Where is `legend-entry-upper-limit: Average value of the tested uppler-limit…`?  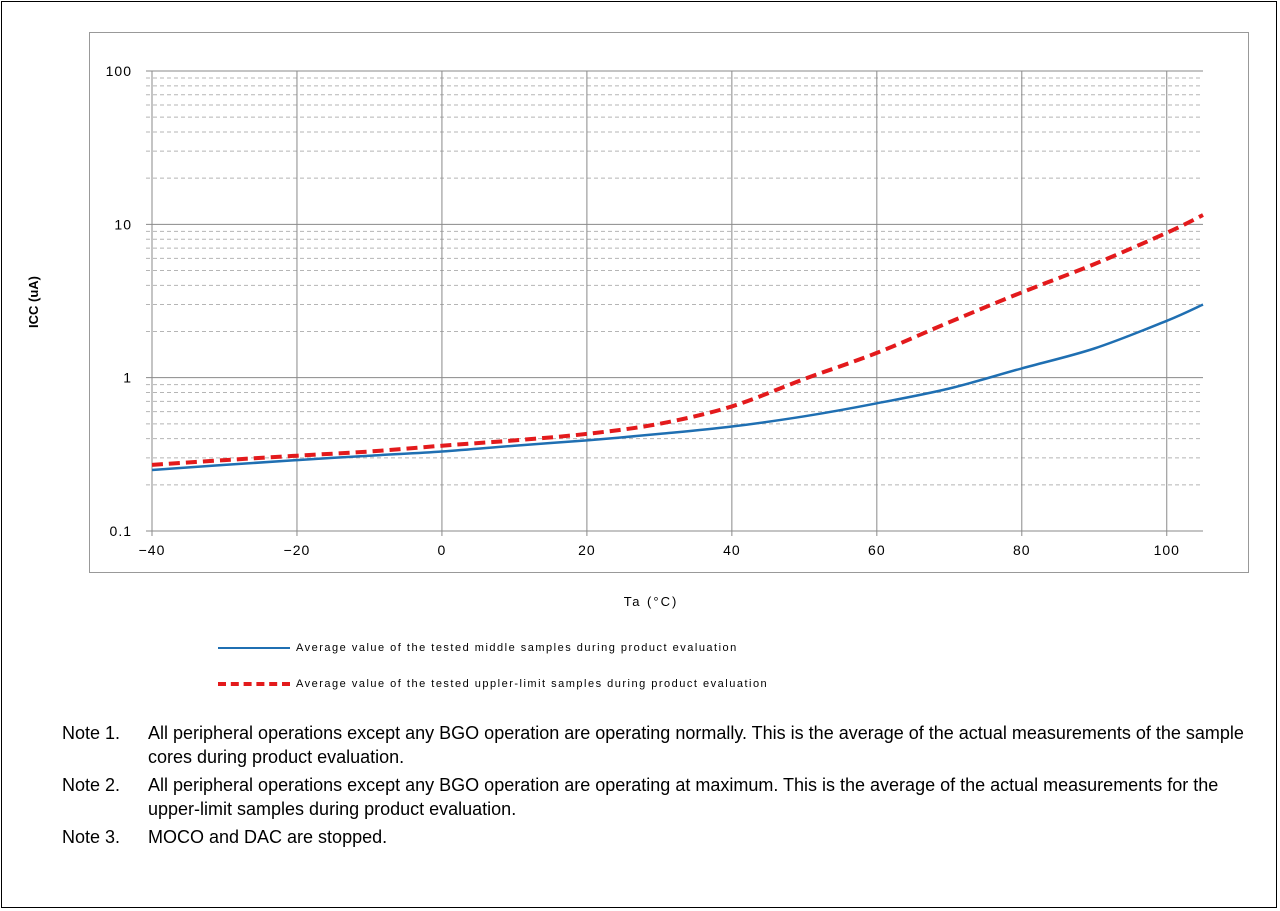 legend-entry-upper-limit: Average value of the tested uppler-limit… is located at coordinates (493, 684).